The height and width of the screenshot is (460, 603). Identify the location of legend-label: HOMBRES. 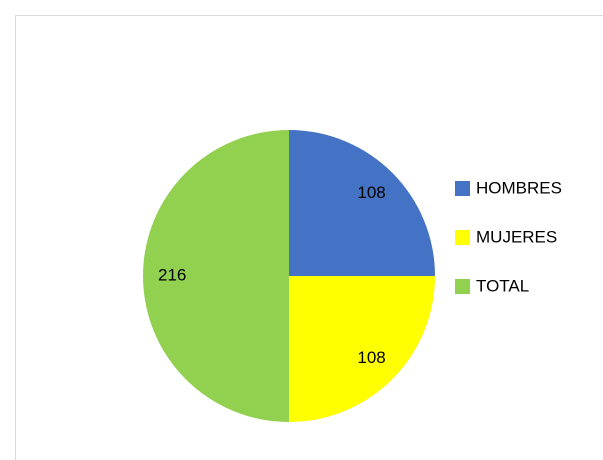
(519, 187).